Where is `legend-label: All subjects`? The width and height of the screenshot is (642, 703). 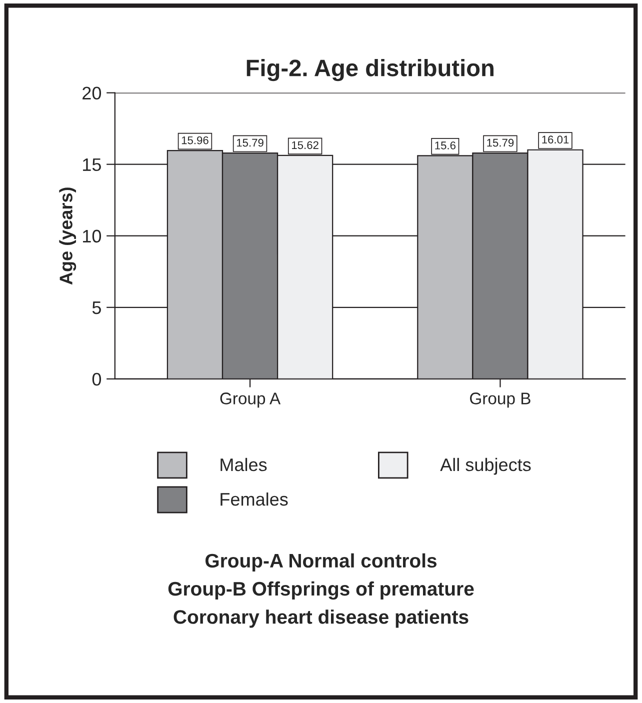 legend-label: All subjects is located at coordinates (485, 466).